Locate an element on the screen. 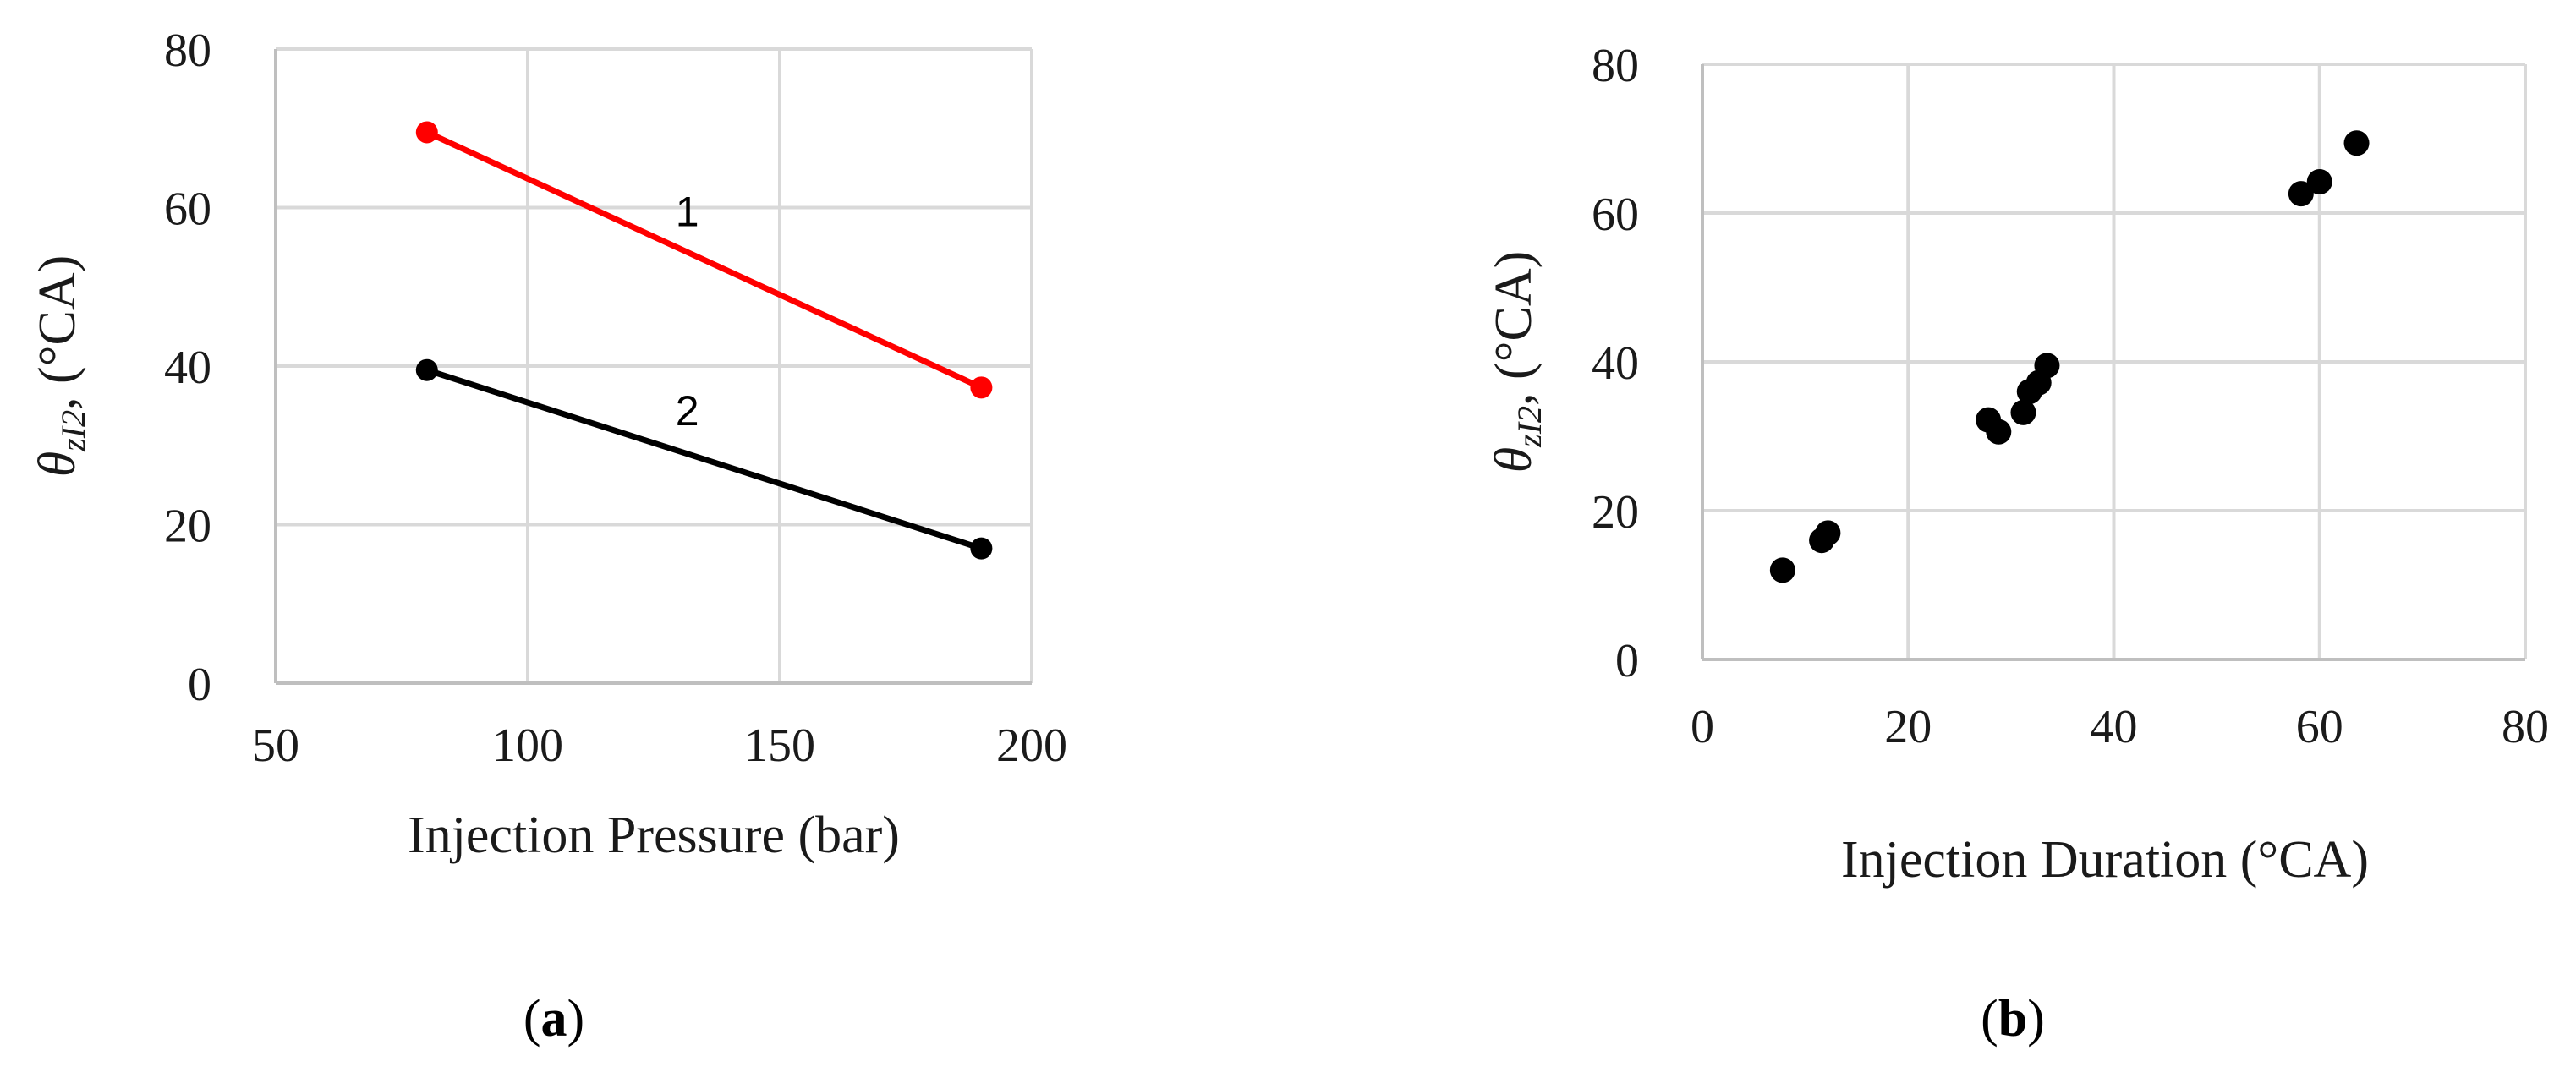  x-tick-label: 80 is located at coordinates (2525, 727).